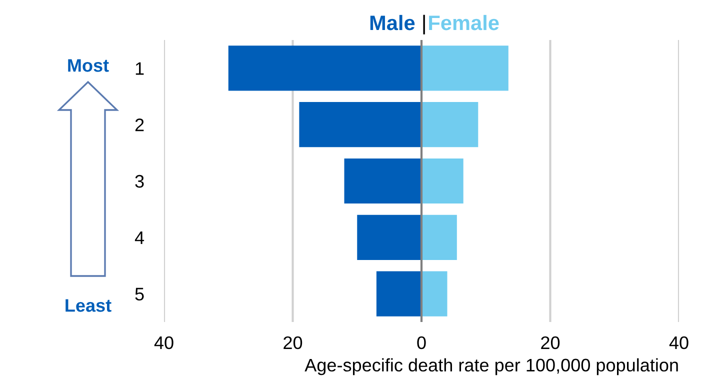  I want to click on y-tick-label: 4, so click(139, 238).